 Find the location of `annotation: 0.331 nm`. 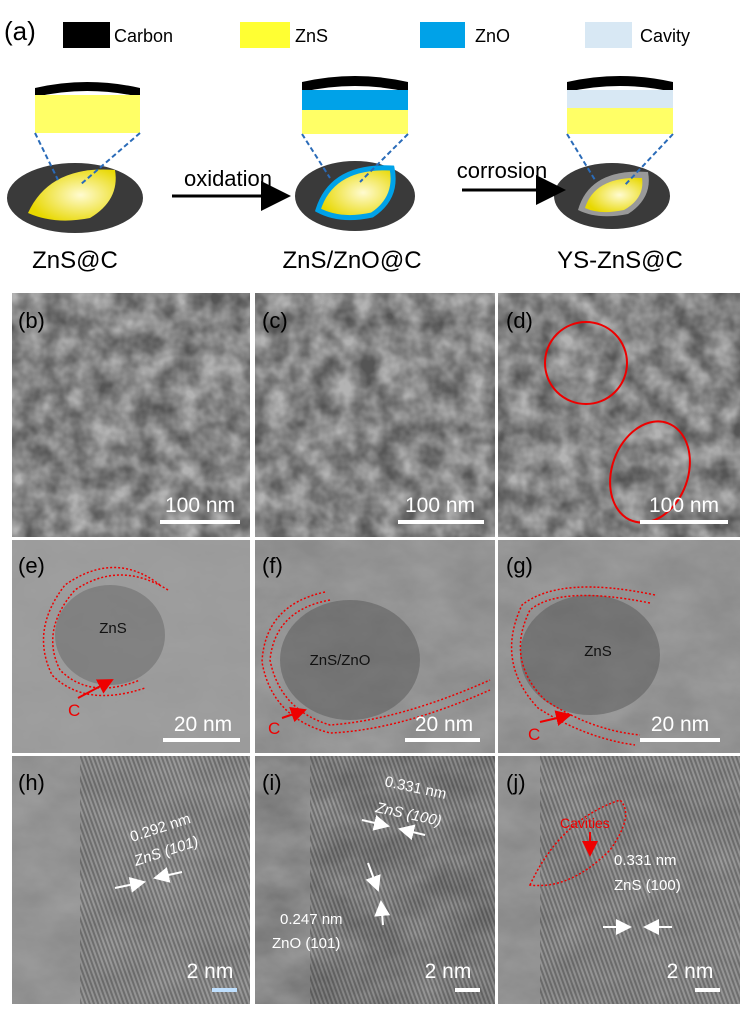

annotation: 0.331 nm is located at coordinates (645, 860).